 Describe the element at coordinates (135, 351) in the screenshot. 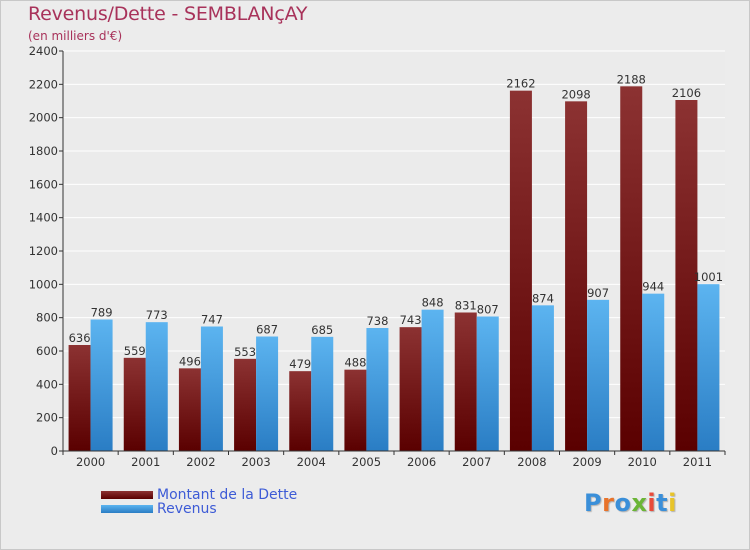

I see `data-label-debt: 559` at that location.